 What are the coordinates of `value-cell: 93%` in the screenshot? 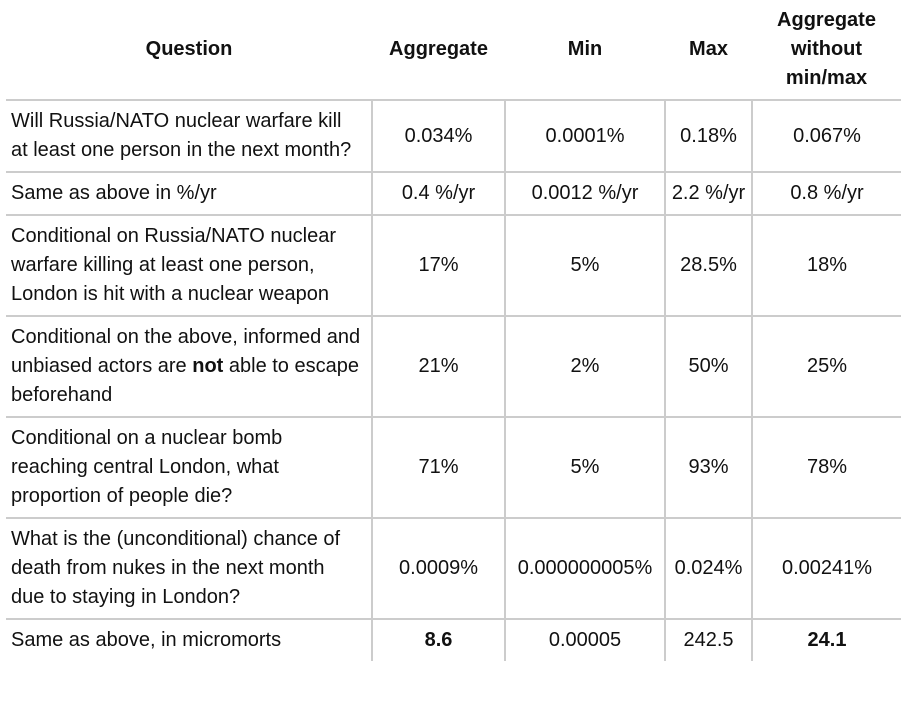 It's located at (708, 467).